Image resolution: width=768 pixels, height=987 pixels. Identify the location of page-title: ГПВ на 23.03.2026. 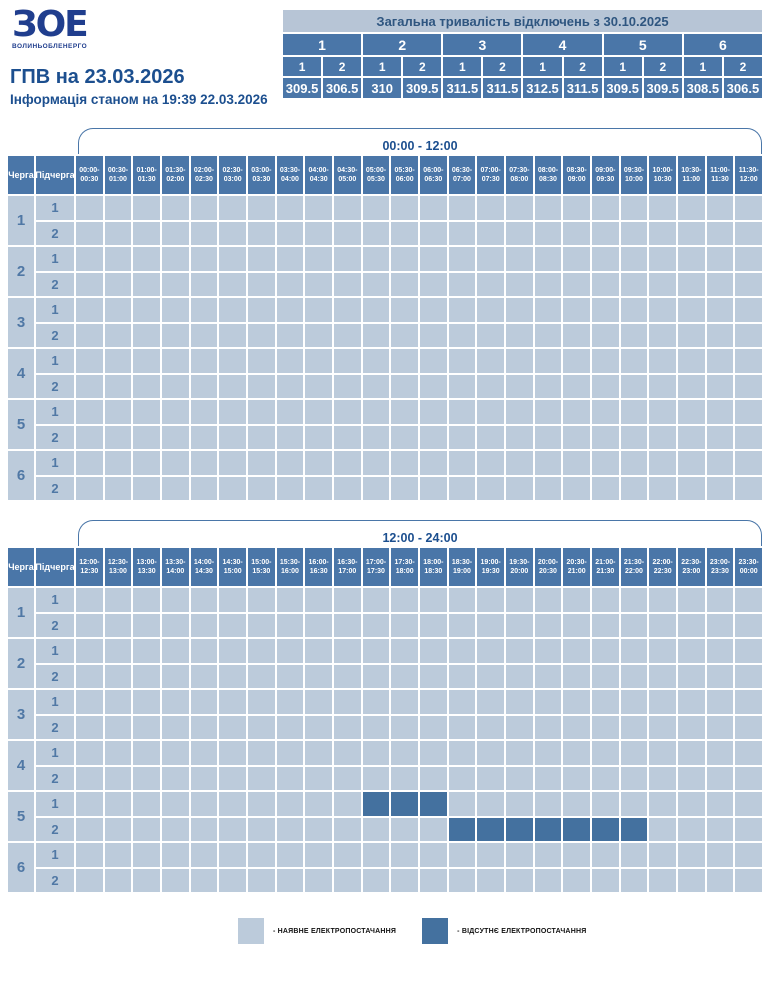
(97, 77).